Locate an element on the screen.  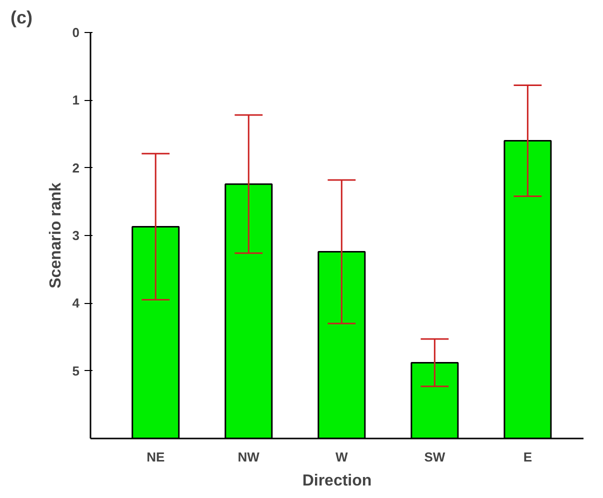
x-tick-label: NW is located at coordinates (249, 457).